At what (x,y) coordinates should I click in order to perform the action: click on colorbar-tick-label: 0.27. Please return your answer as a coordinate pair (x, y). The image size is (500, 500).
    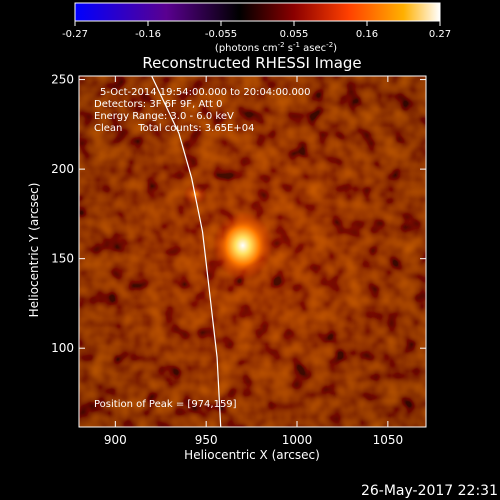
    Looking at the image, I should click on (440, 34).